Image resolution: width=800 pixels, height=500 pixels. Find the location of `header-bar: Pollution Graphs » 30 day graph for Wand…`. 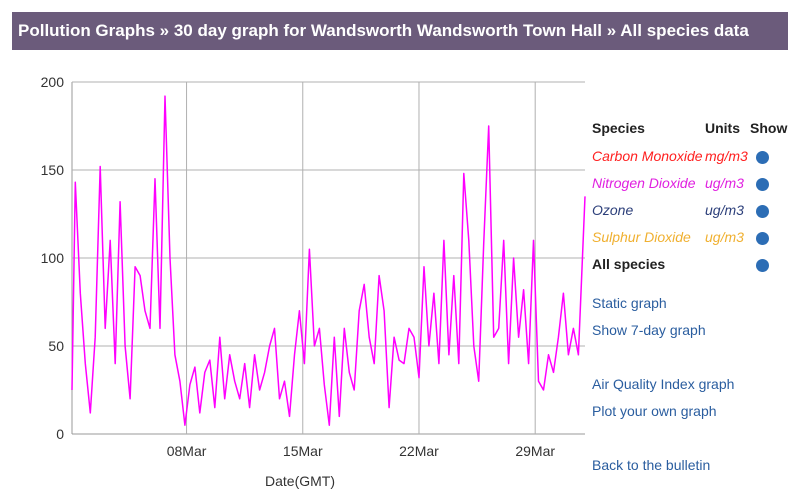

header-bar: Pollution Graphs » 30 day graph for Wand… is located at coordinates (400, 31).